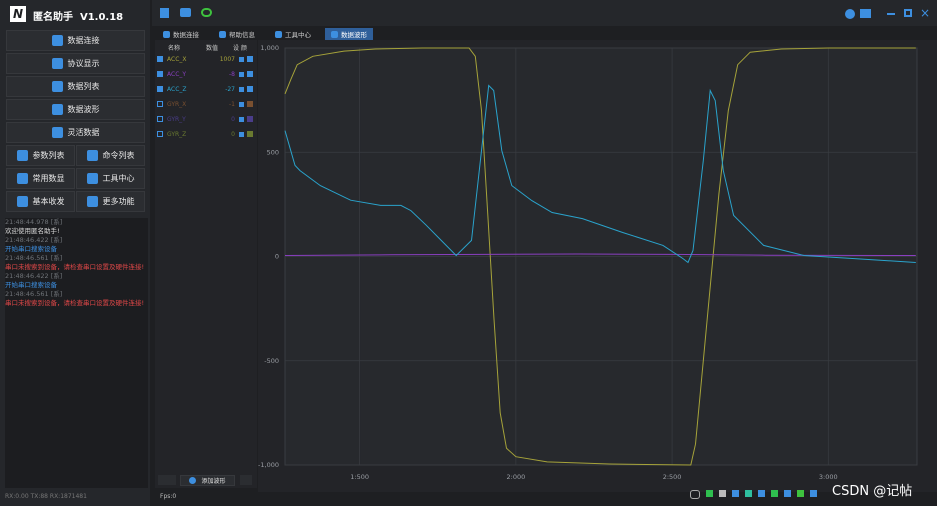 This screenshot has width=937, height=506. What do you see at coordinates (891, 14) in the screenshot?
I see `minimize` at bounding box center [891, 14].